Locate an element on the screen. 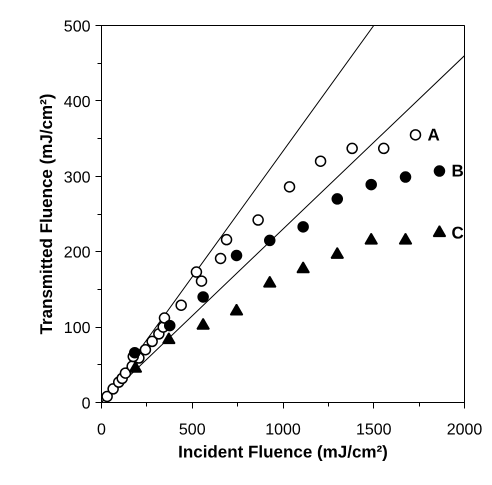 Image resolution: width=492 pixels, height=485 pixels. y-axis-title: Transmitted Fluence (mJ/cm²) is located at coordinates (46, 214).